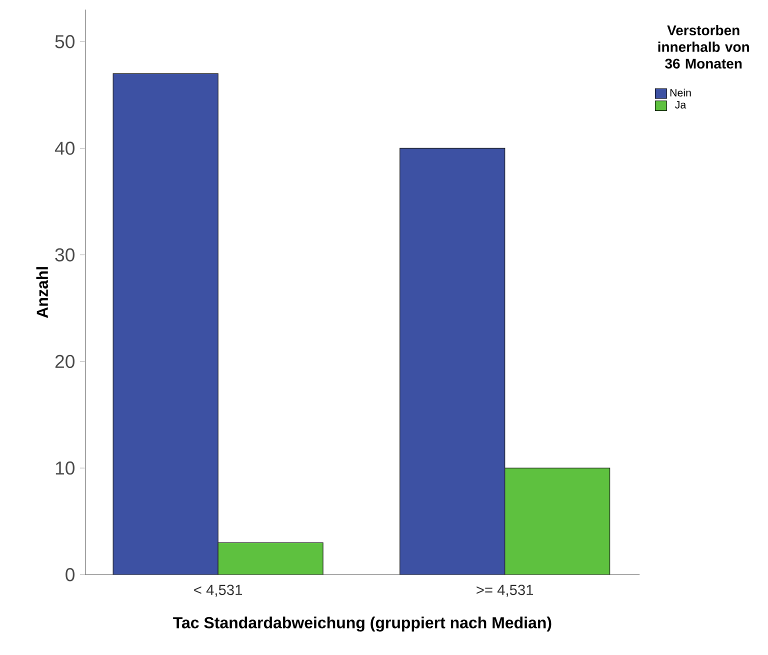 The height and width of the screenshot is (655, 768). I want to click on legend-title: Verstorben innerhalb von 36 Monaten, so click(703, 47).